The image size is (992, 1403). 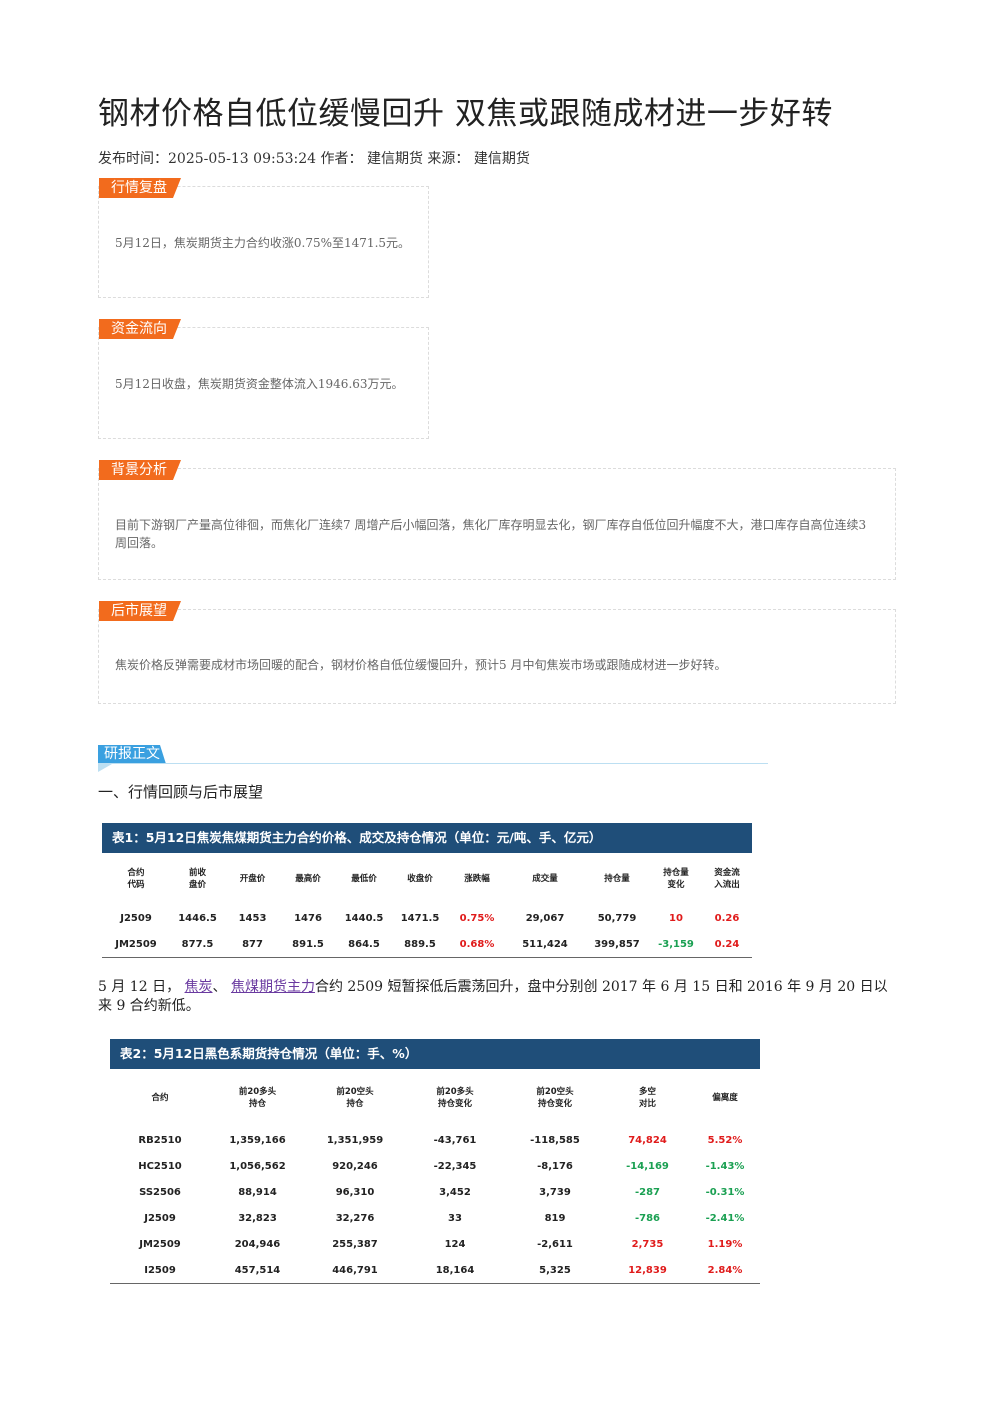 I want to click on table2-header-3: 前20多头 持仓变化, so click(x=455, y=1098).